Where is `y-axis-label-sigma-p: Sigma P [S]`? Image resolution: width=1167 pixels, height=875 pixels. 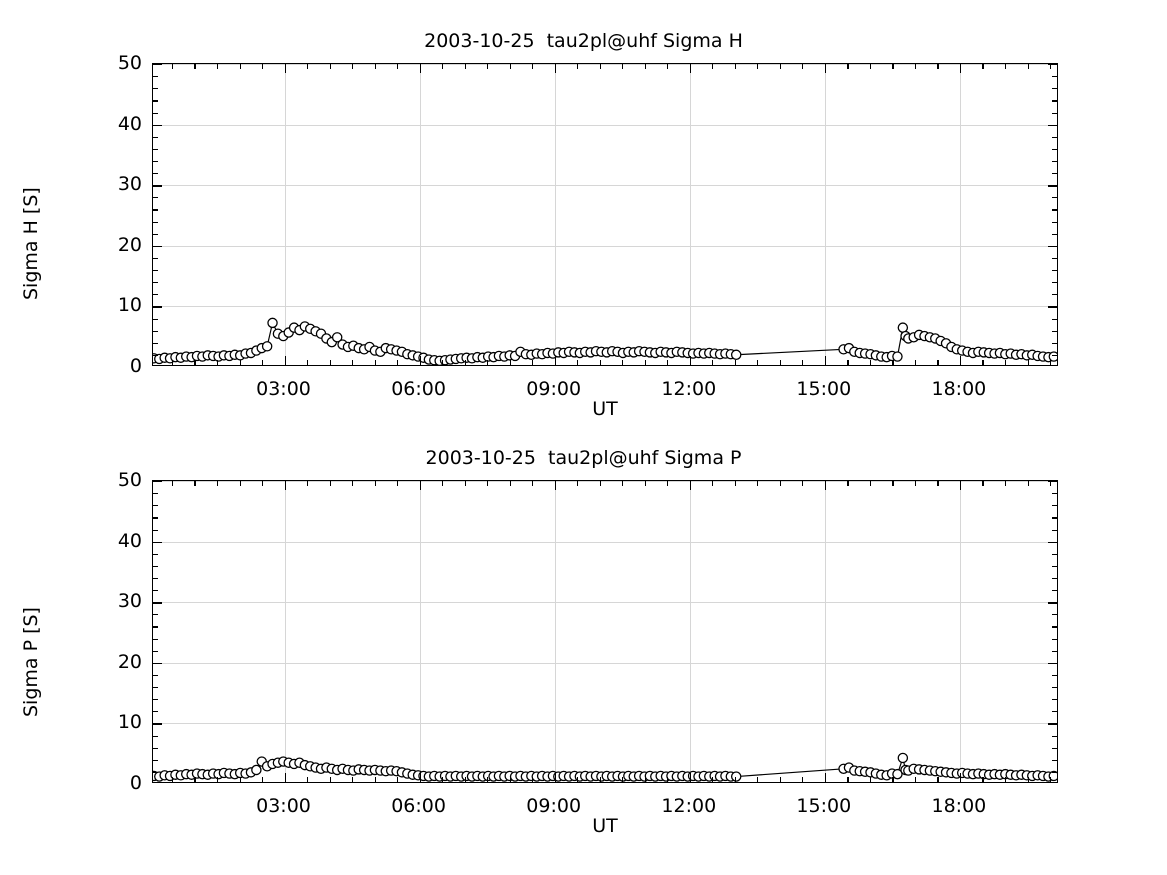 y-axis-label-sigma-p: Sigma P [S] is located at coordinates (31, 662).